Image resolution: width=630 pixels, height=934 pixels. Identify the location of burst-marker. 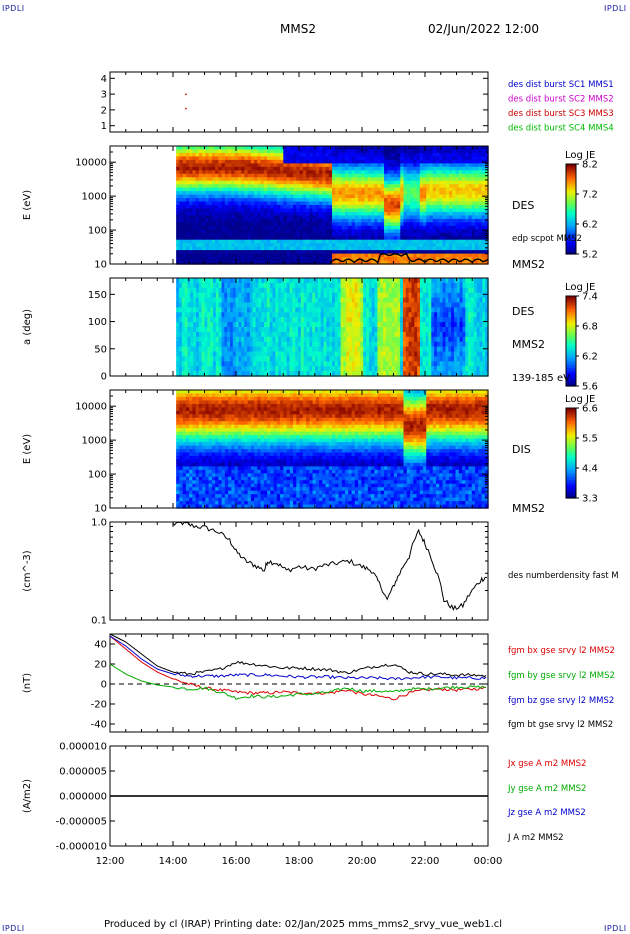
(186, 108).